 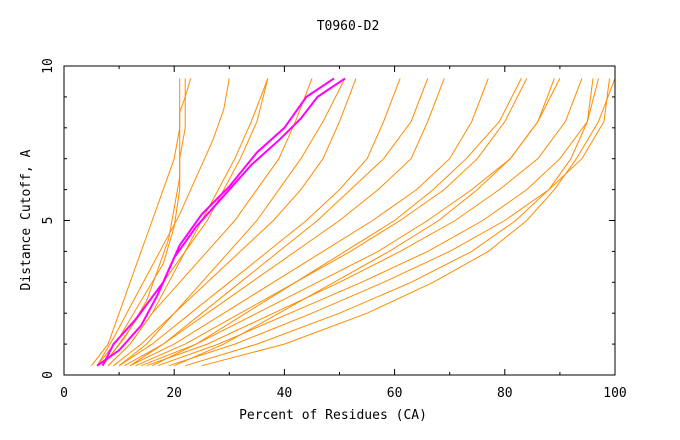 I want to click on chart-title: T0960-D2, so click(x=348, y=26).